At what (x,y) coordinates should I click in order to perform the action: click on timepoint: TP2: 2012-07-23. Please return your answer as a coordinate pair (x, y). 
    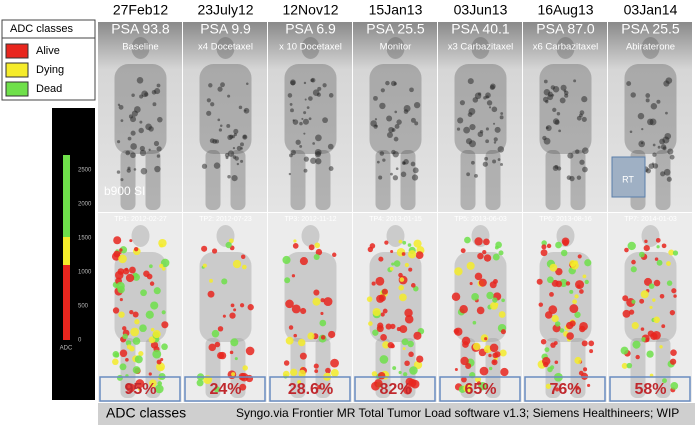
    Looking at the image, I should click on (225, 219).